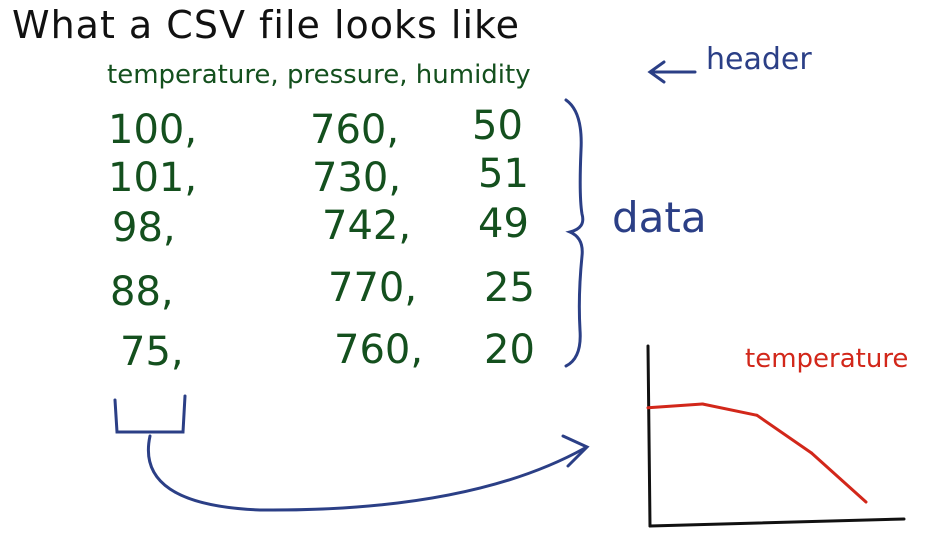 This screenshot has height=535, width=945. What do you see at coordinates (373, 288) in the screenshot?
I see `cell-pressure: 770,` at bounding box center [373, 288].